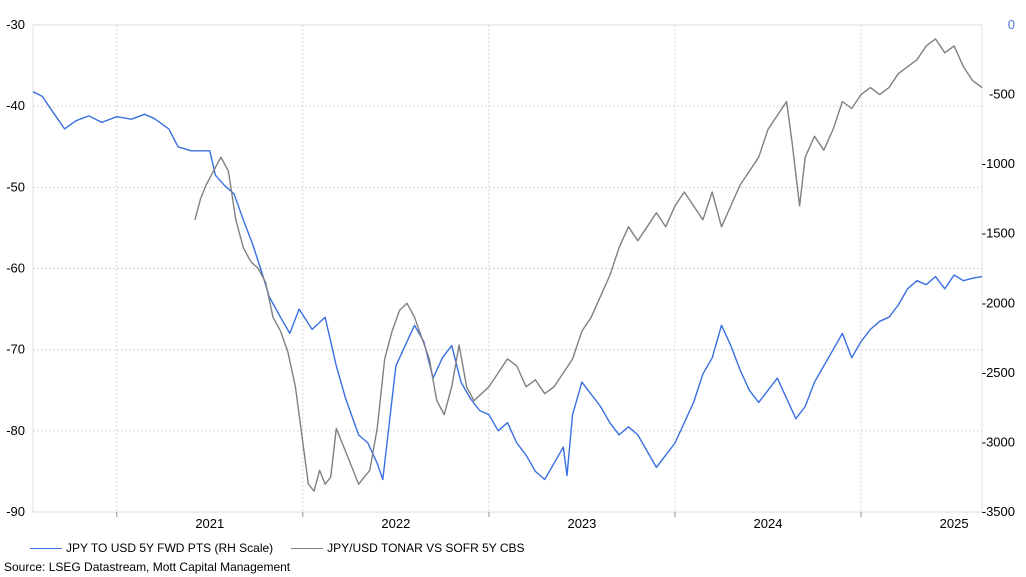 Image resolution: width=1026 pixels, height=577 pixels. I want to click on y-right-tick-label: -1000, so click(998, 163).